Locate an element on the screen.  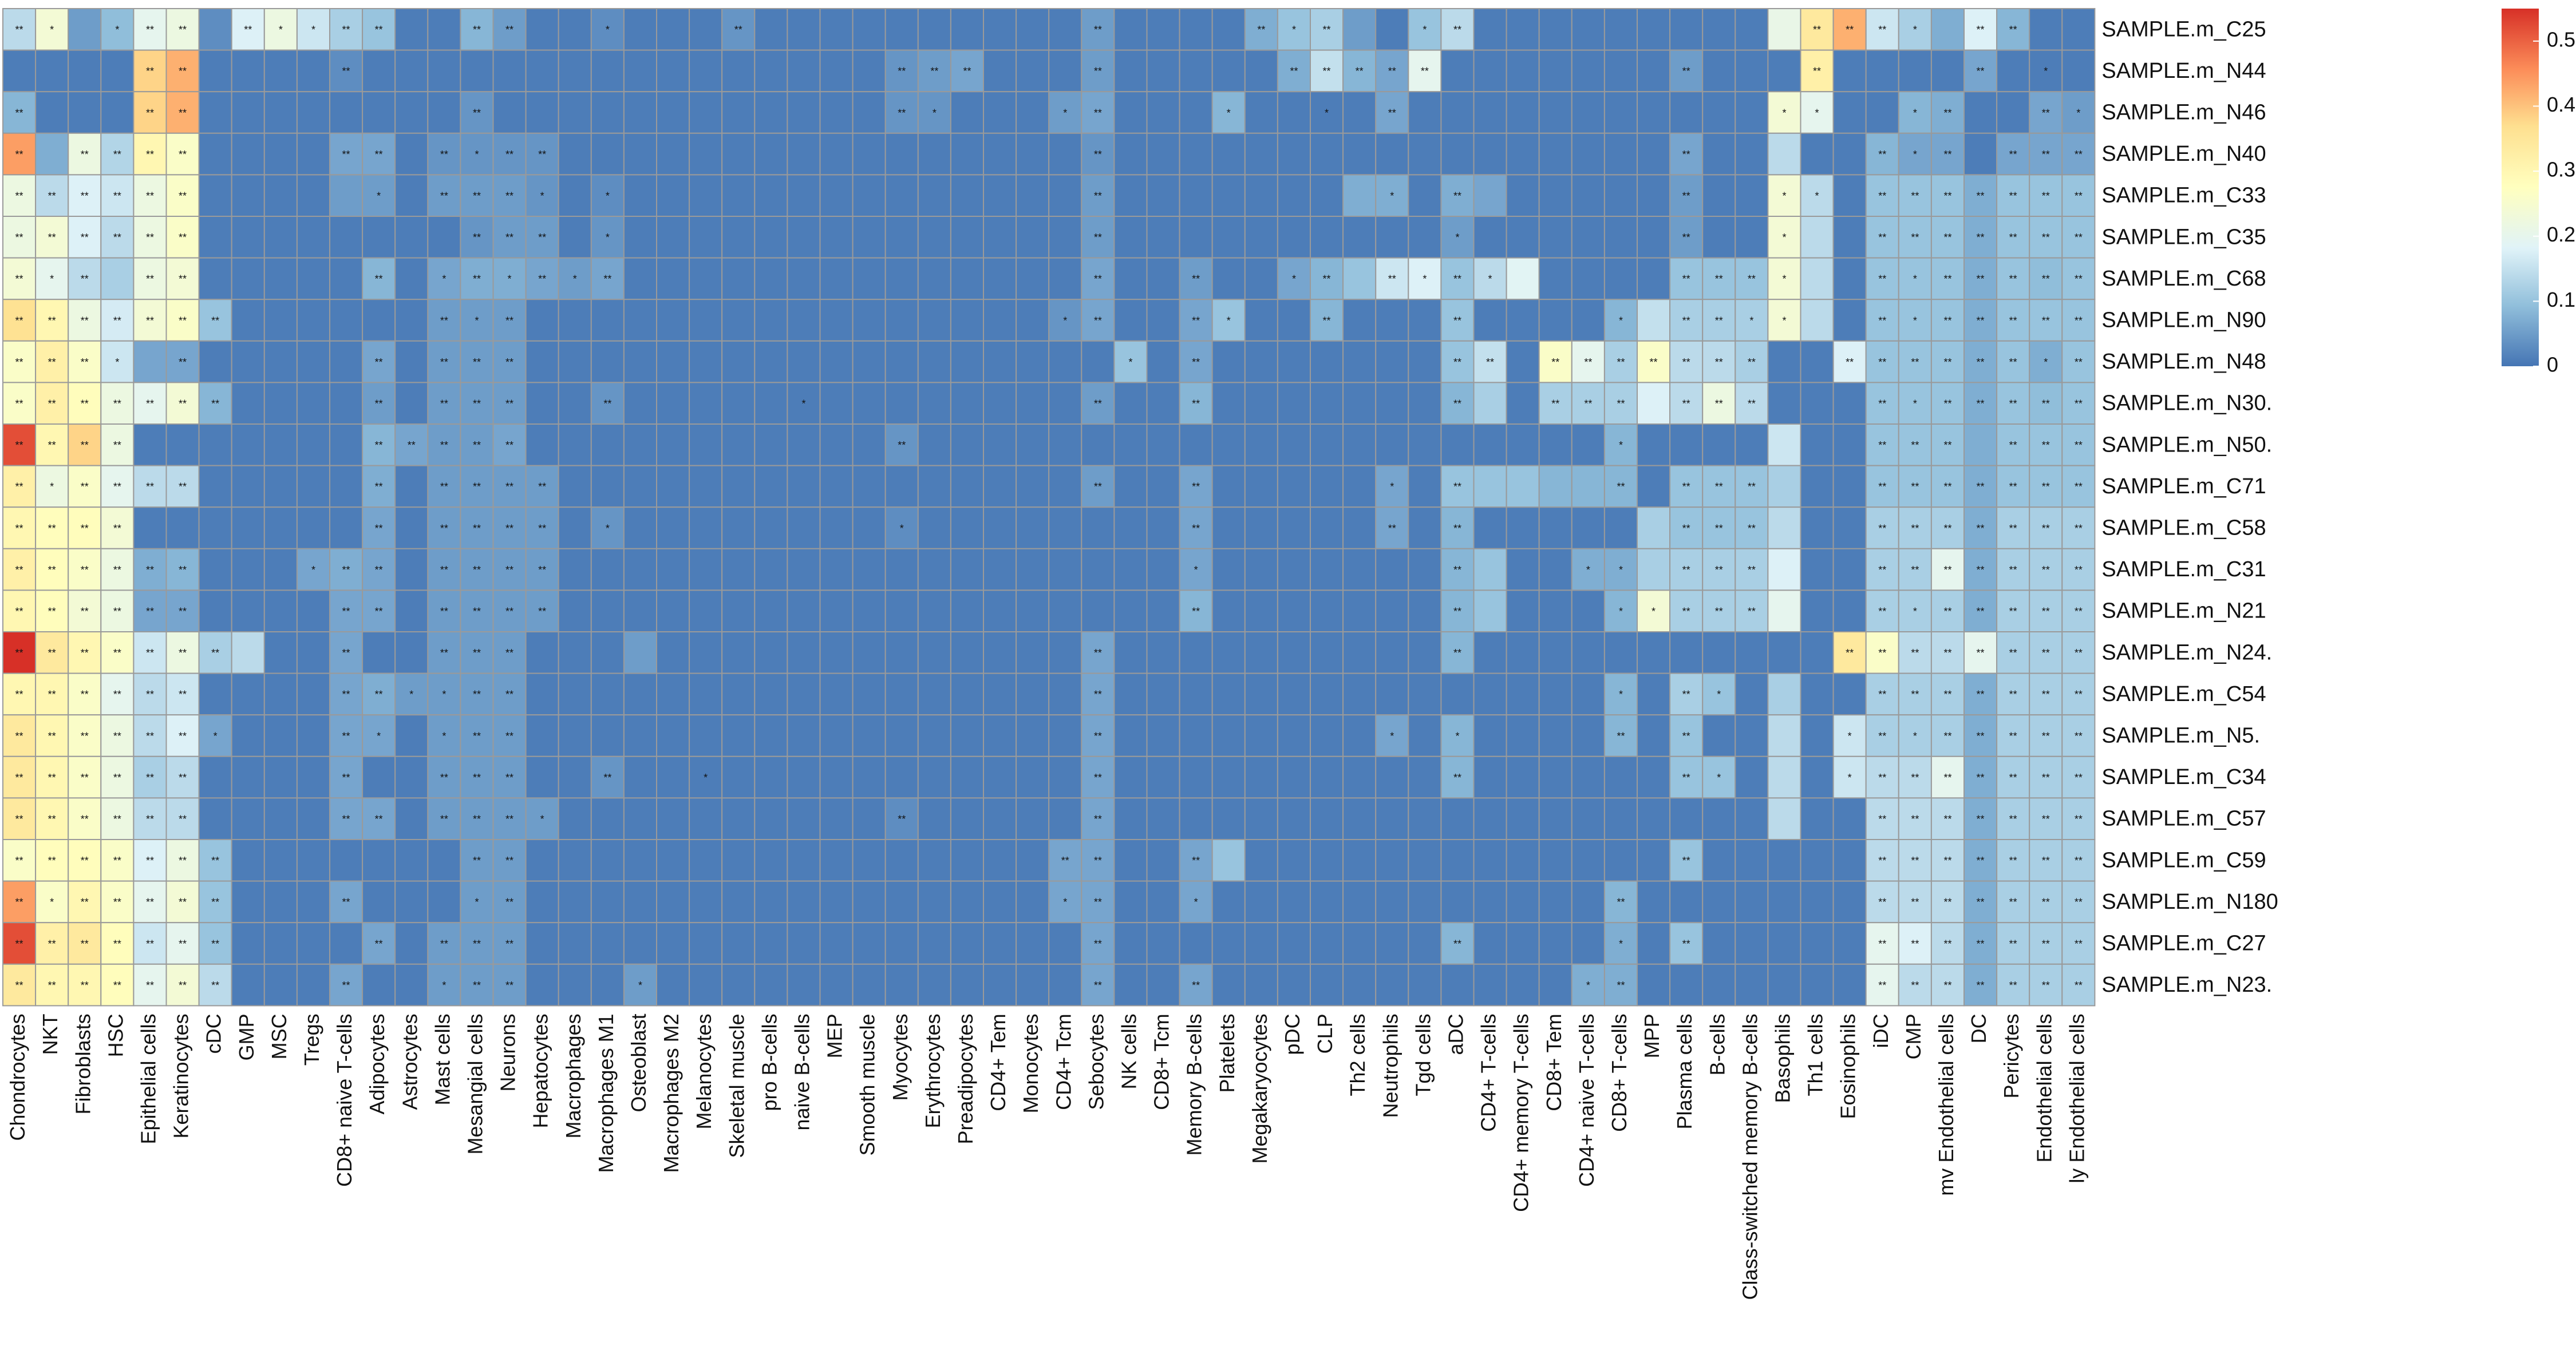
column-label: Tgd cells is located at coordinates (1423, 1054).